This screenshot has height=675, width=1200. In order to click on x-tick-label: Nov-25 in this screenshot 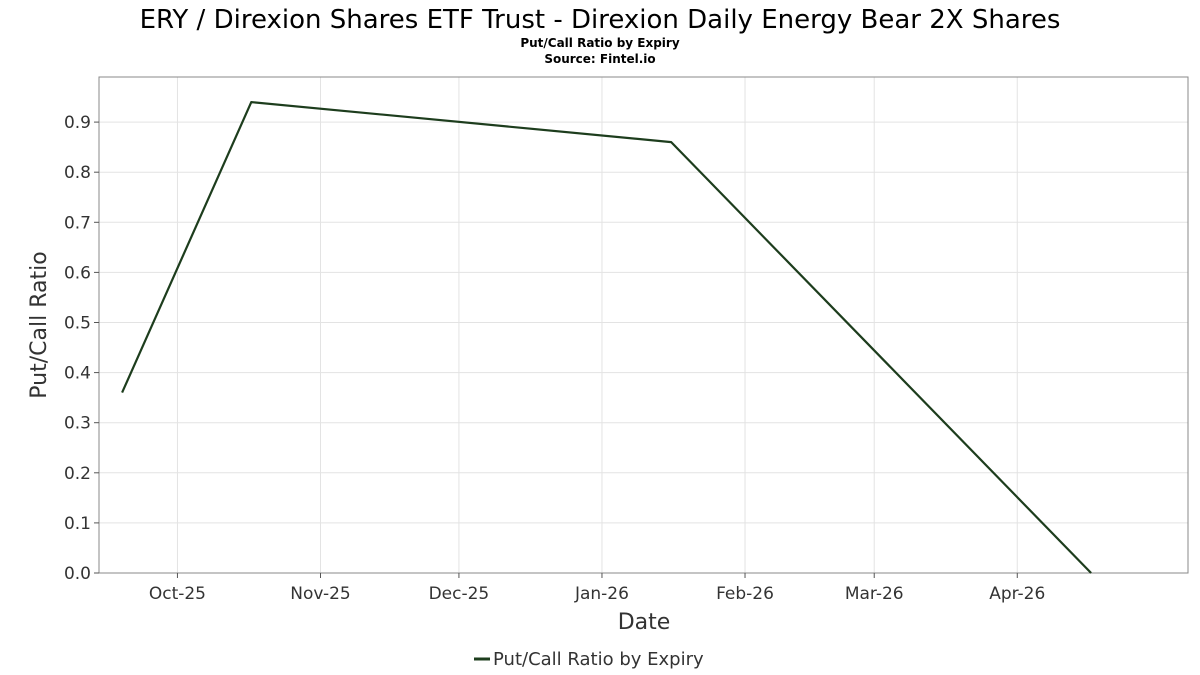, I will do `click(320, 594)`.